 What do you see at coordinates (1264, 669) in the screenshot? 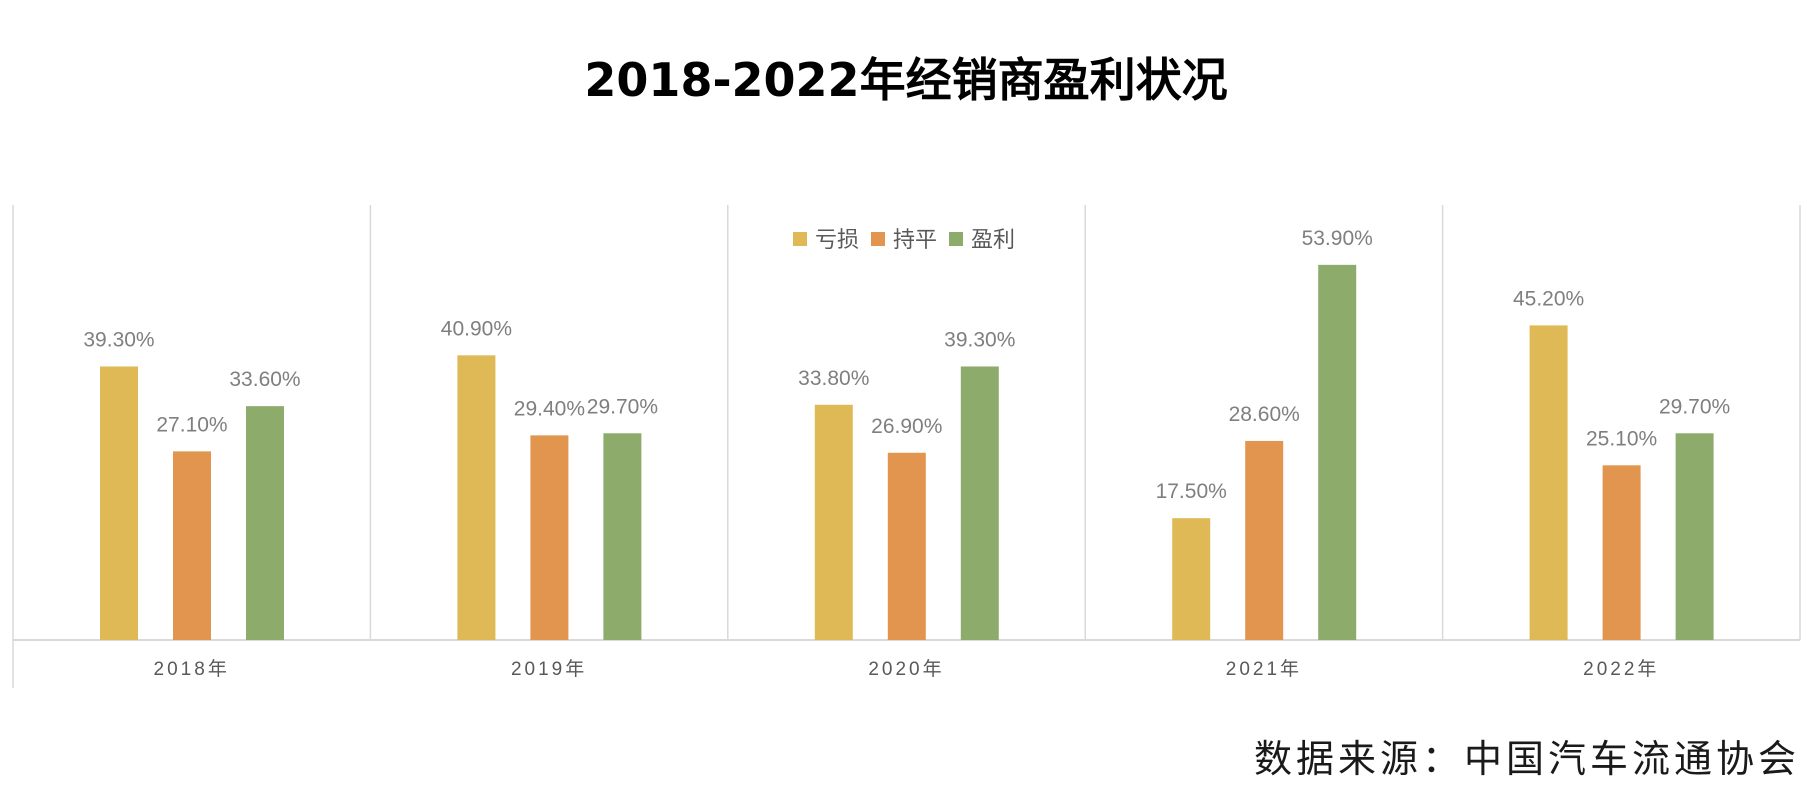
I see `x-tick-label: 2021年` at bounding box center [1264, 669].